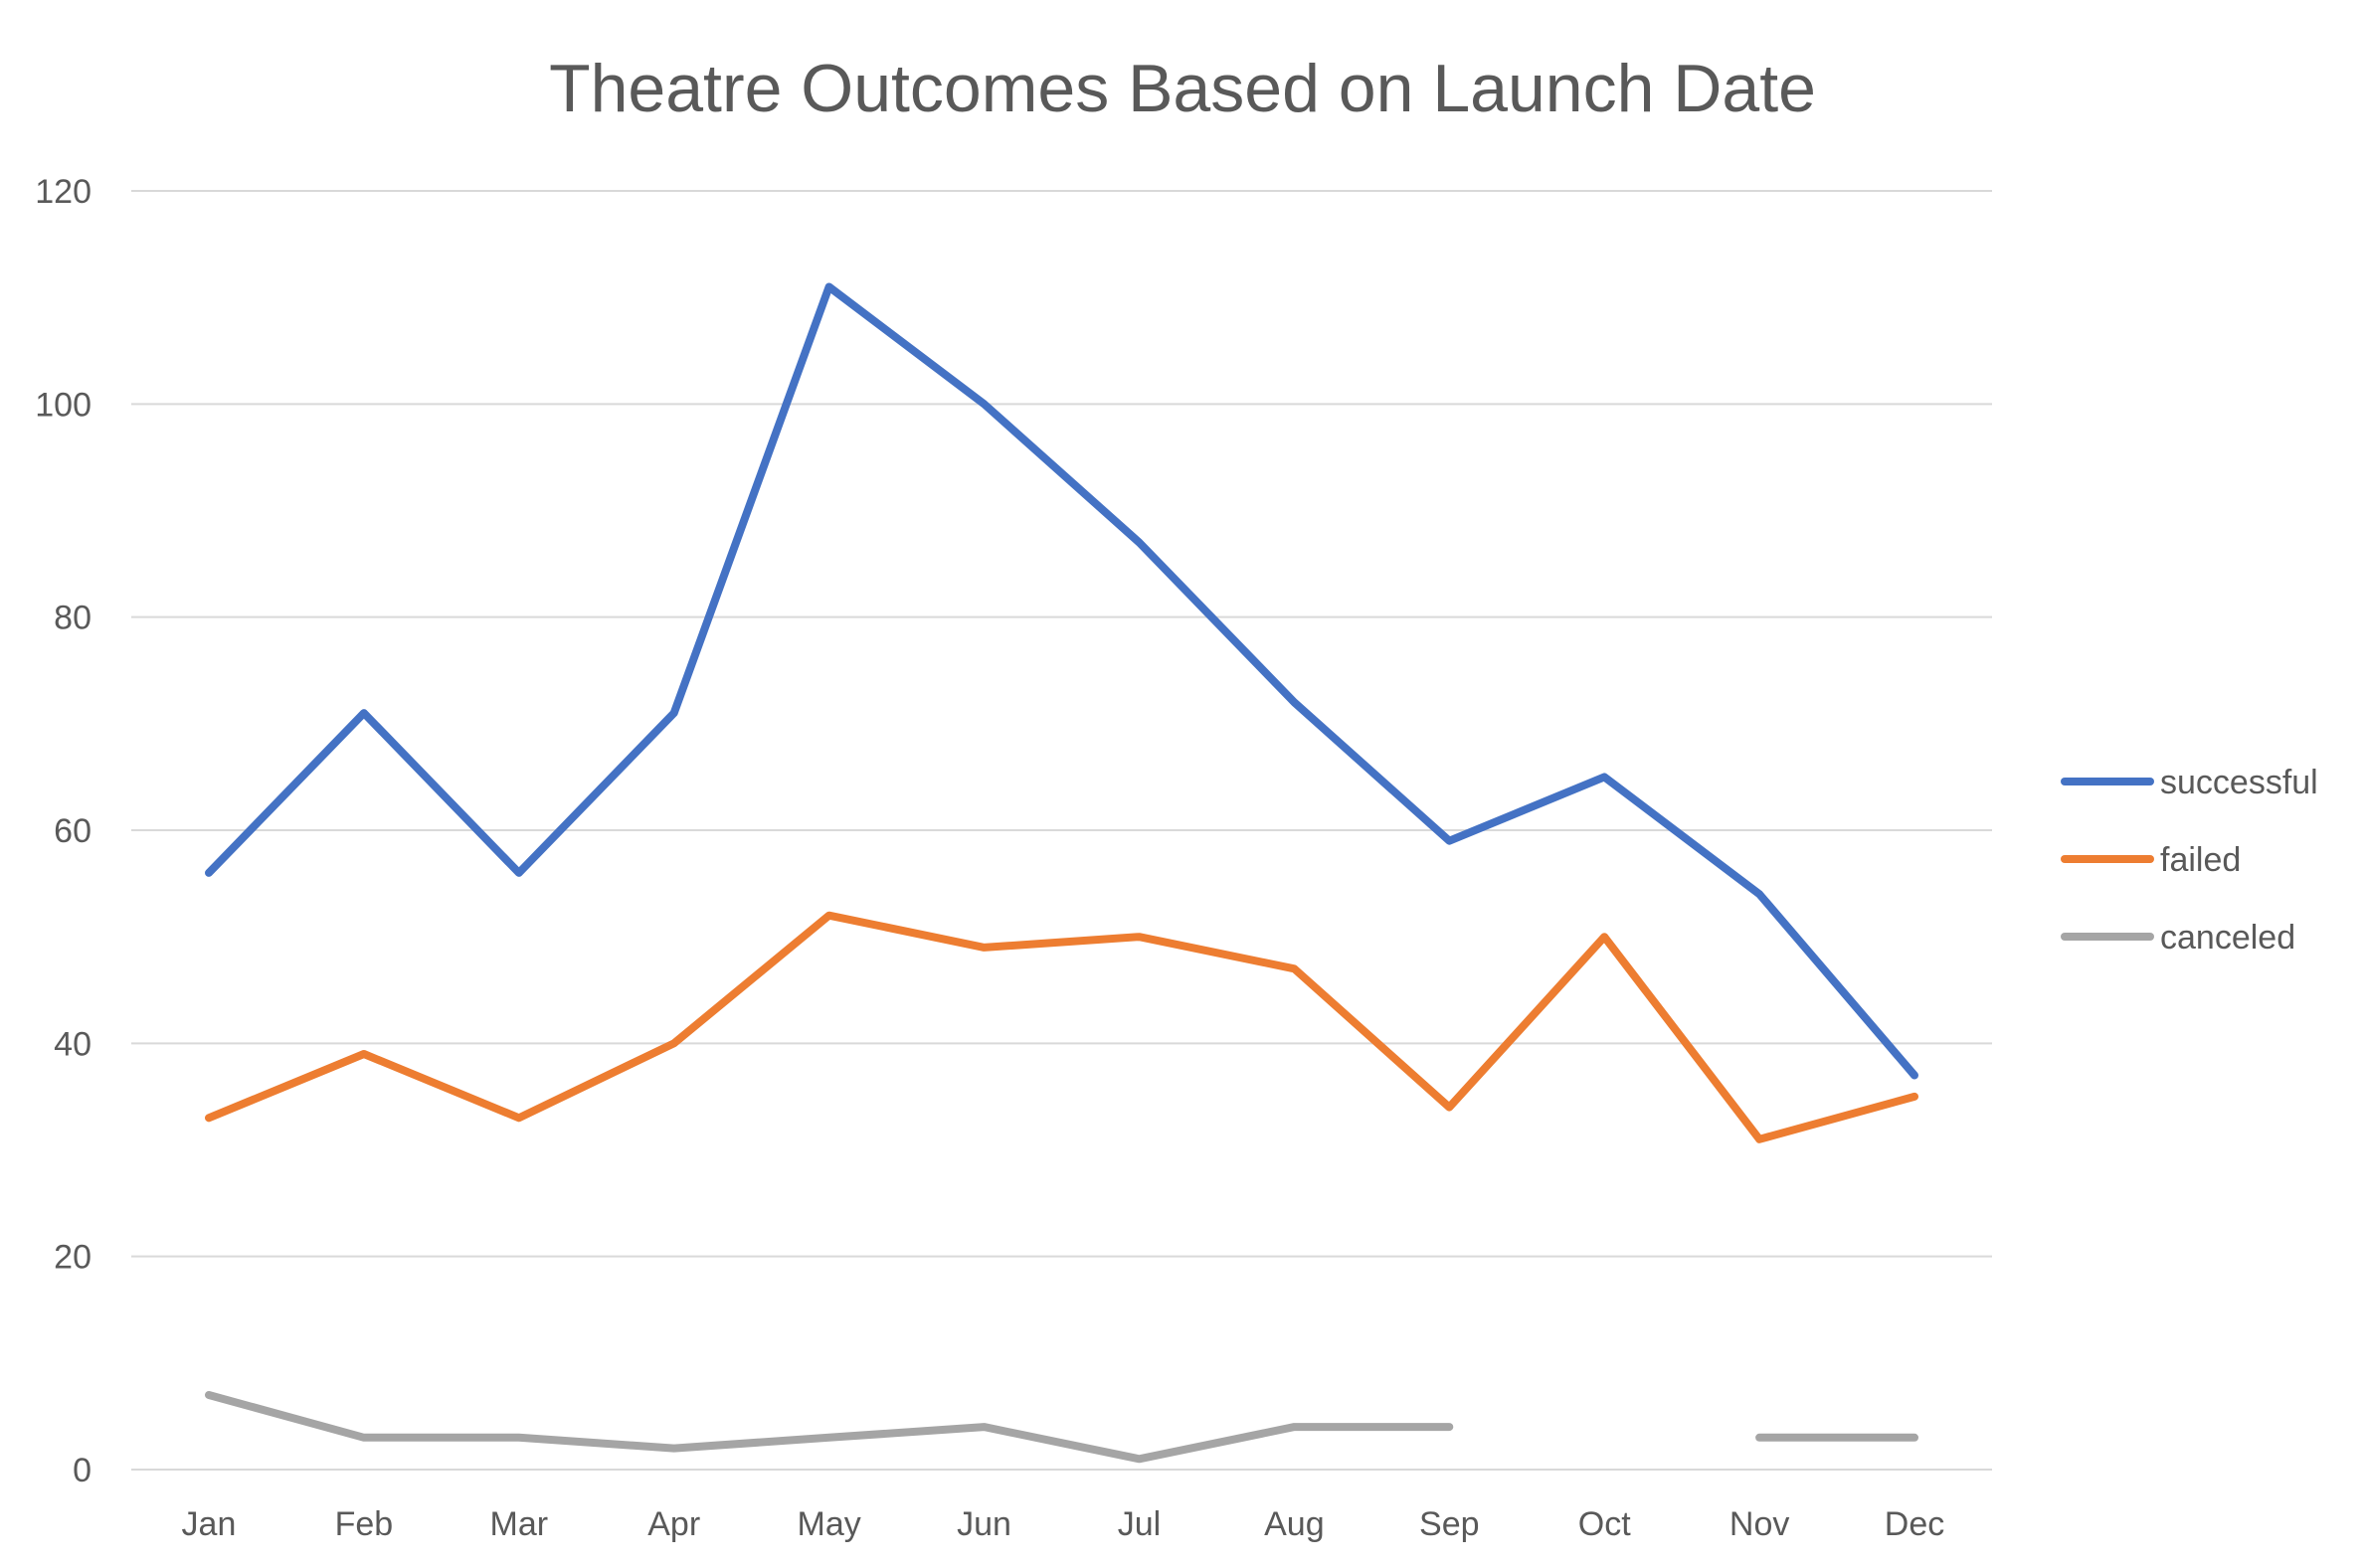  What do you see at coordinates (2239, 783) in the screenshot?
I see `legend-label-successful: successful` at bounding box center [2239, 783].